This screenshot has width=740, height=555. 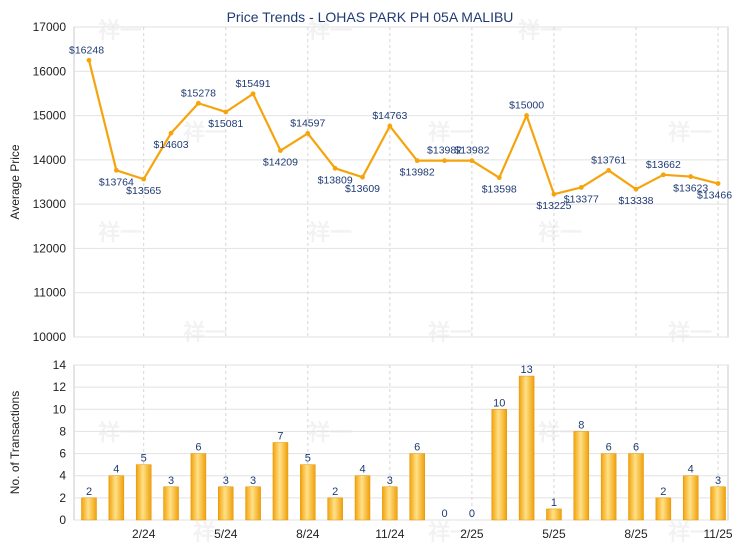 What do you see at coordinates (280, 437) in the screenshot?
I see `transaction-bar-label: 7` at bounding box center [280, 437].